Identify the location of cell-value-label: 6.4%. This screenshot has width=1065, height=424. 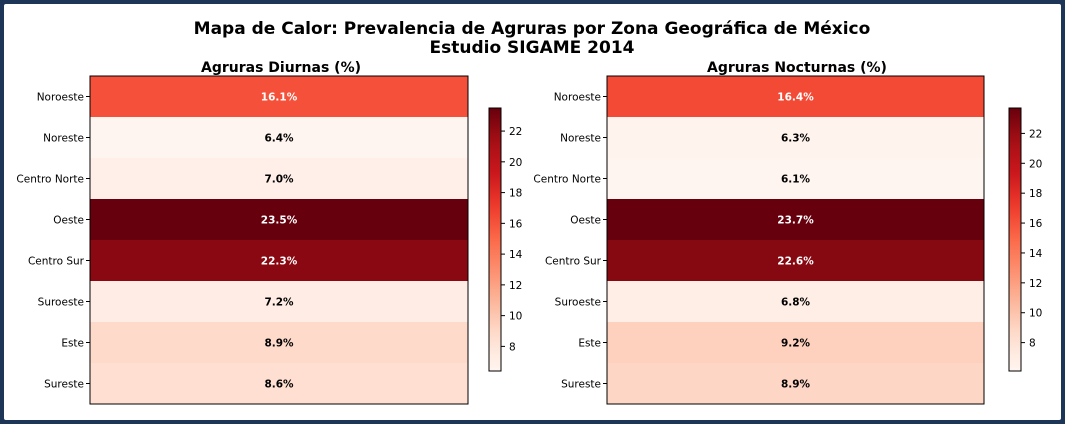
(279, 139).